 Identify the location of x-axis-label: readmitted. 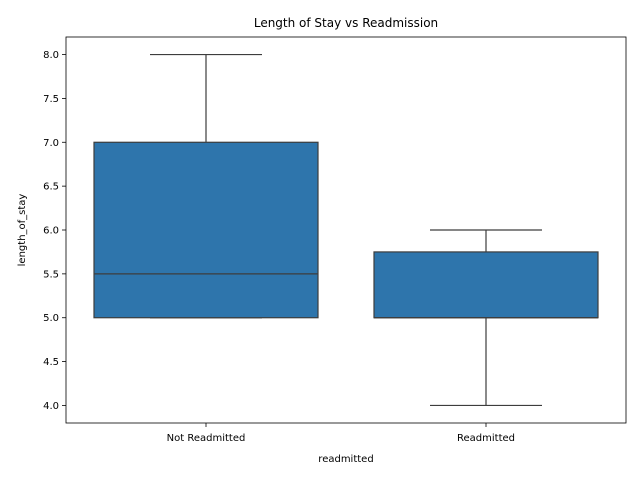
(345, 459).